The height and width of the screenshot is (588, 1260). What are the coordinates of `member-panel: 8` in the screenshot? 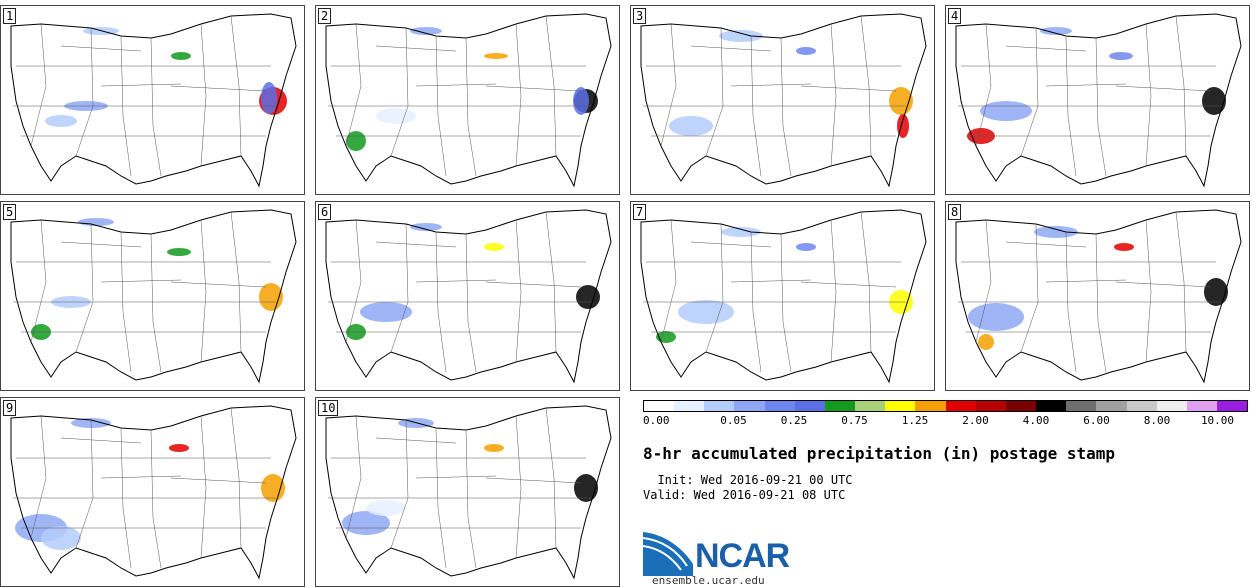 It's located at (1097, 296).